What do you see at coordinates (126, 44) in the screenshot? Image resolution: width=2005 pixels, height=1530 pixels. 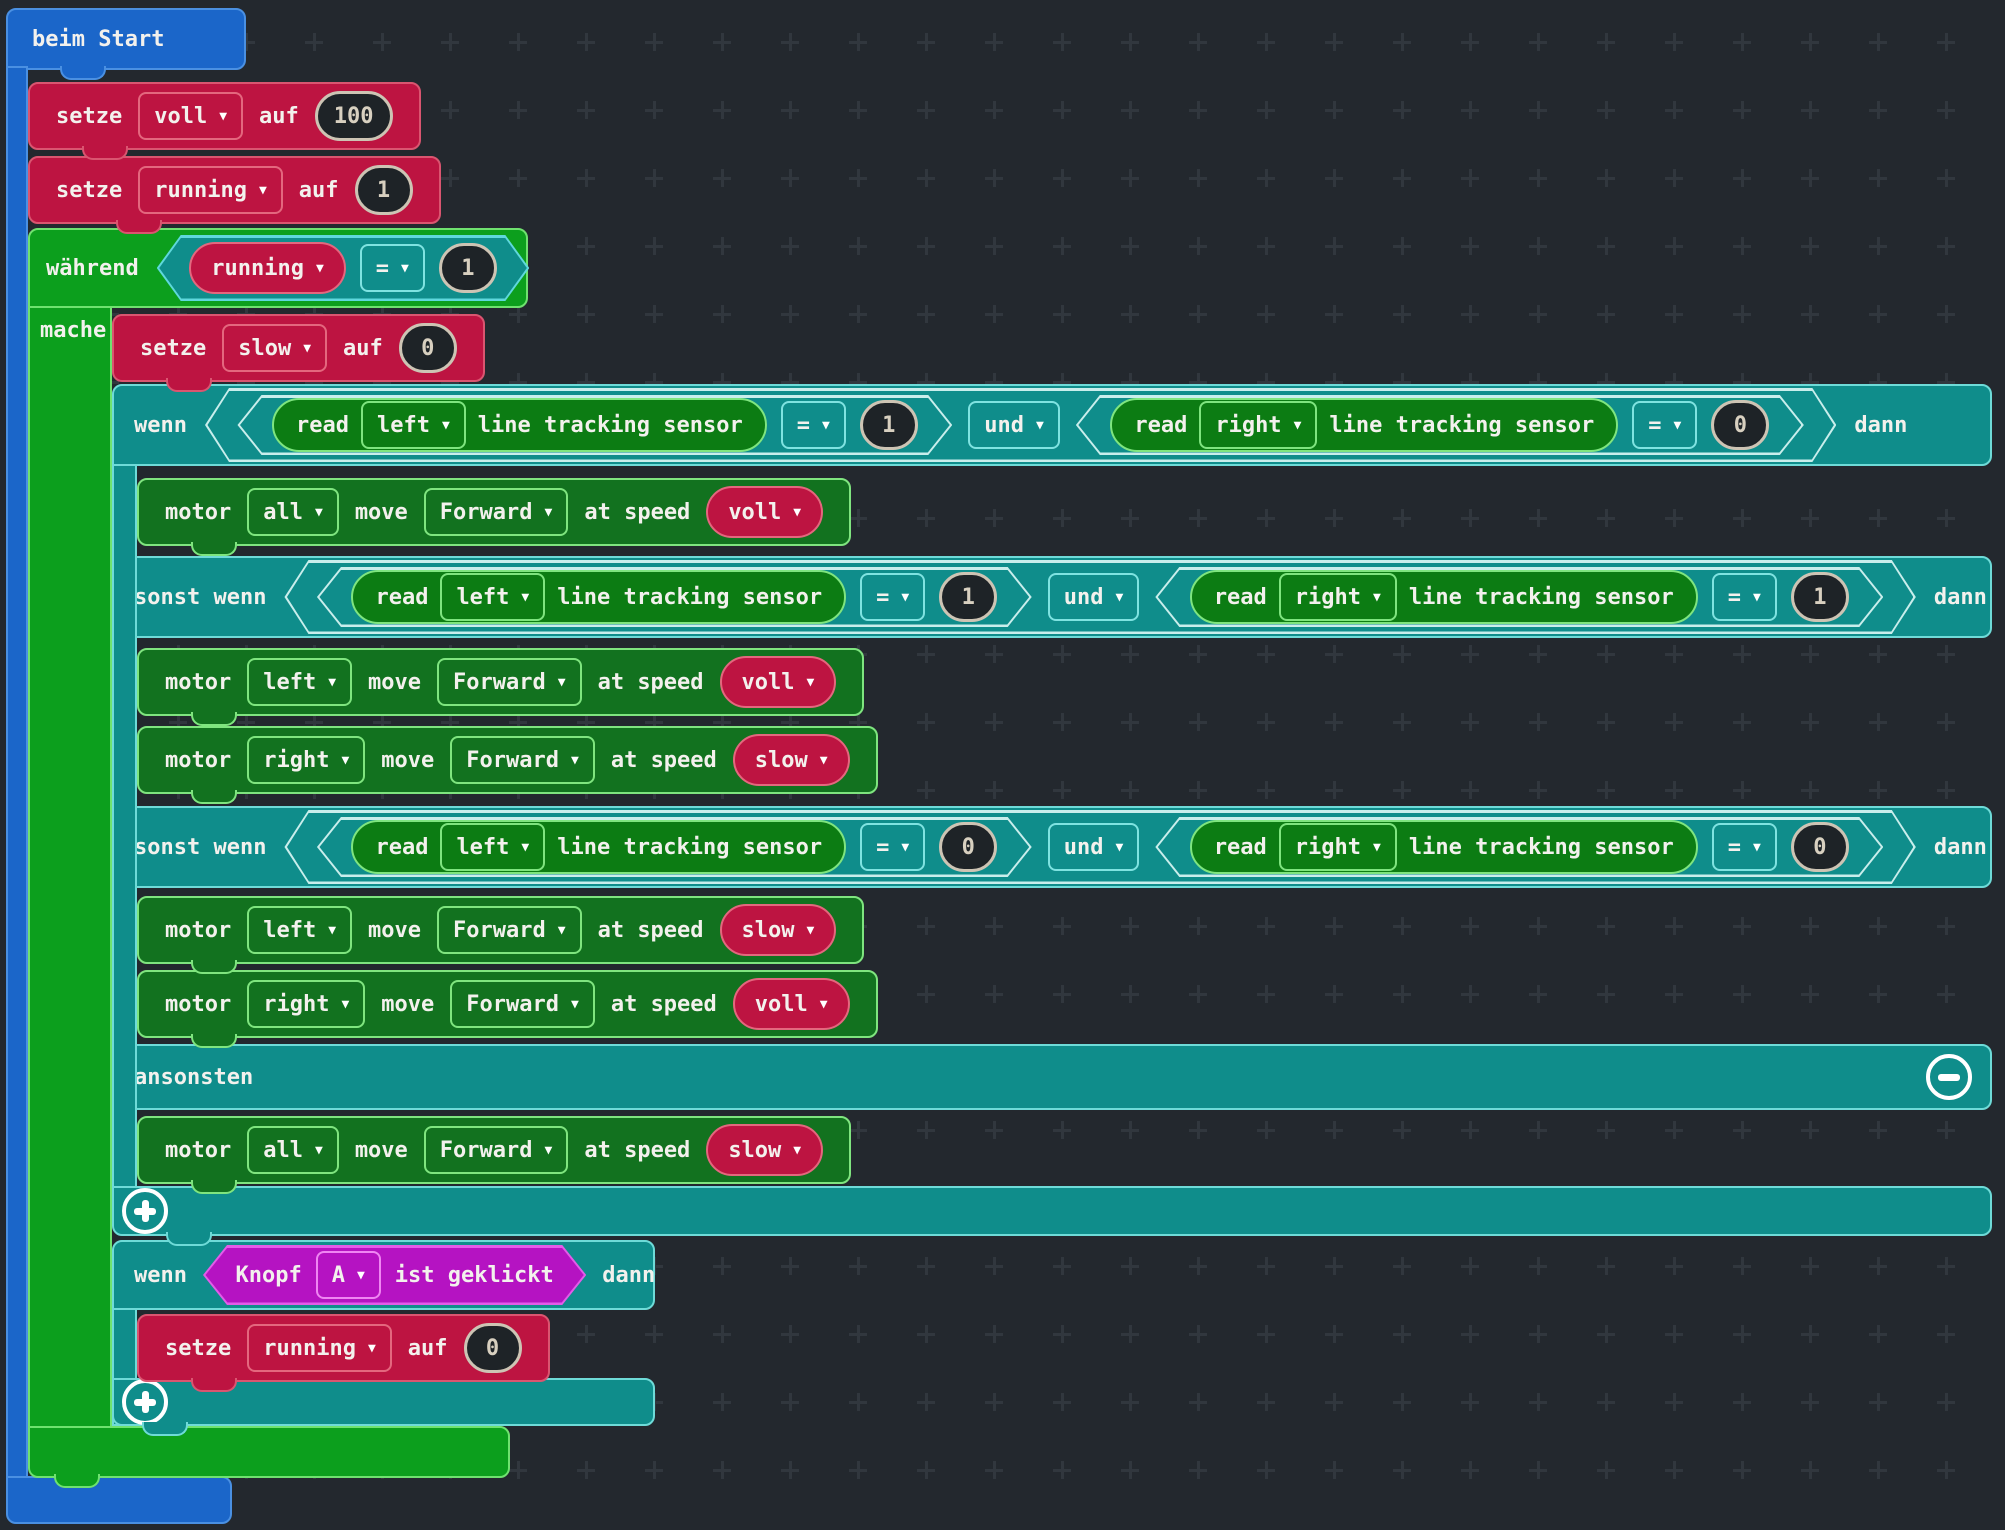 I see `on-start-block: beim Start` at bounding box center [126, 44].